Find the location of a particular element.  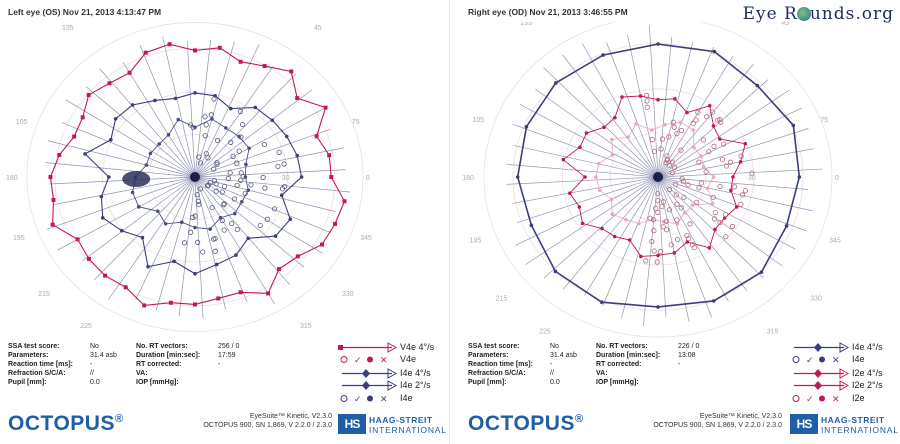

eyerounds-brand: Eye R unds.org is located at coordinates (818, 14).